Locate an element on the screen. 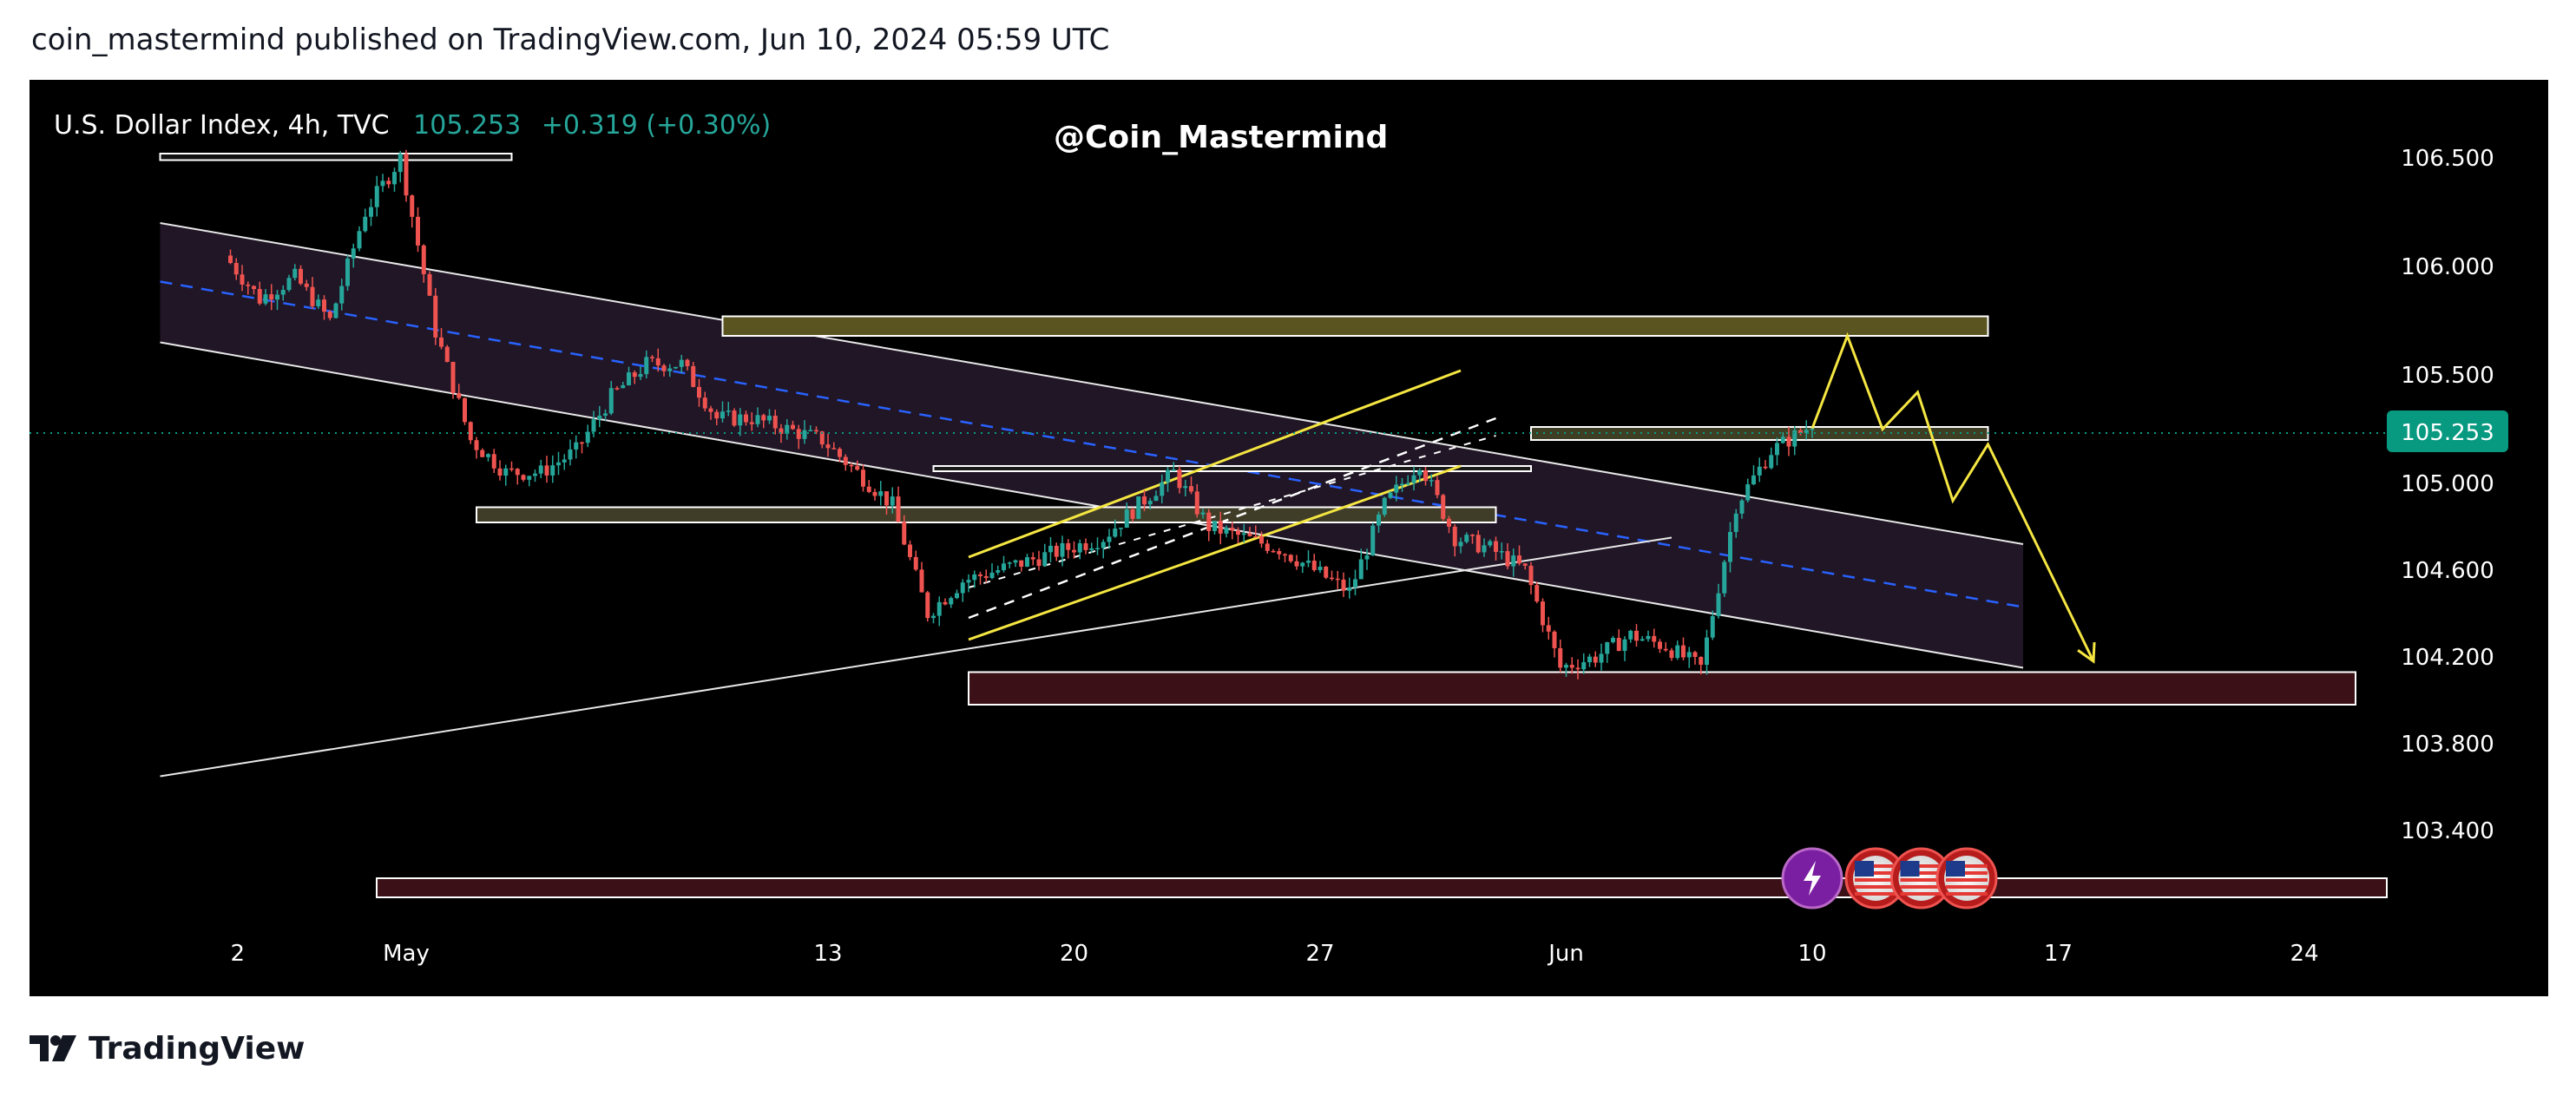 Image resolution: width=2576 pixels, height=1103 pixels. zone-box is located at coordinates (1662, 688).